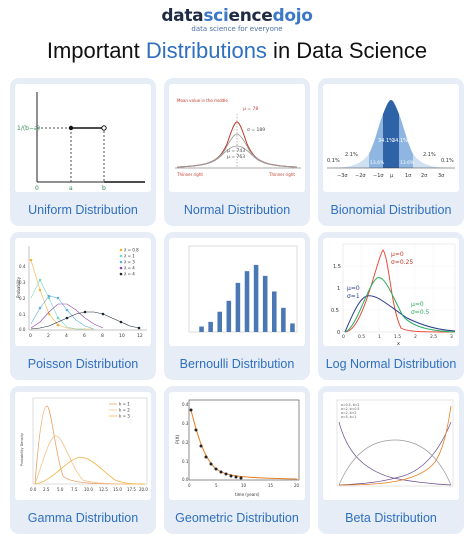  Describe the element at coordinates (103, 489) in the screenshot. I see `svg-text: 12.5` at that location.